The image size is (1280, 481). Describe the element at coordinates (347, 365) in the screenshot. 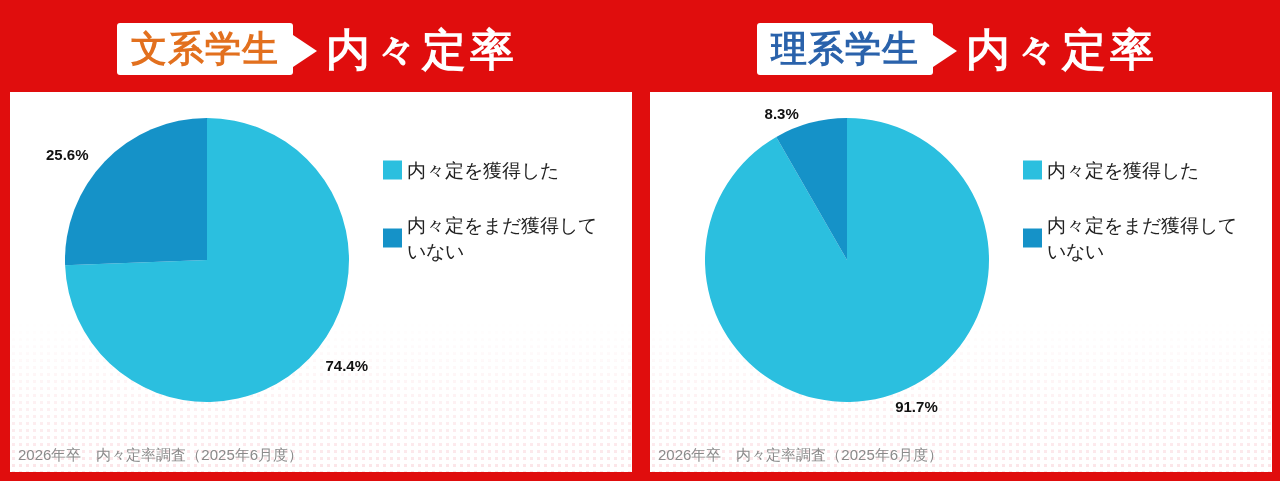

I see `data-label: 74.4%` at that location.